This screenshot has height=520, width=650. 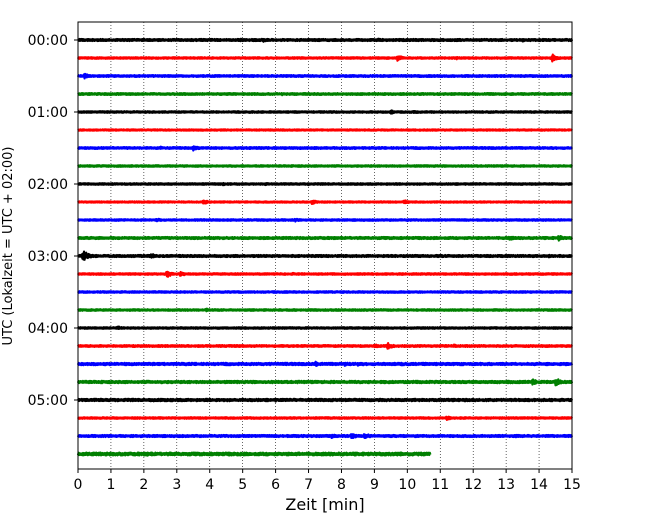 I want to click on y-tick-label: 00:00, so click(x=48, y=41).